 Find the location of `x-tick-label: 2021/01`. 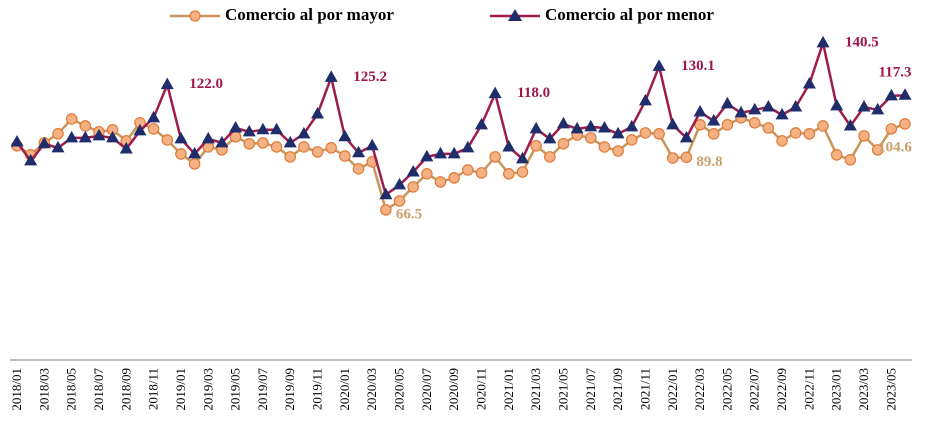

x-tick-label: 2021/01 is located at coordinates (508, 389).